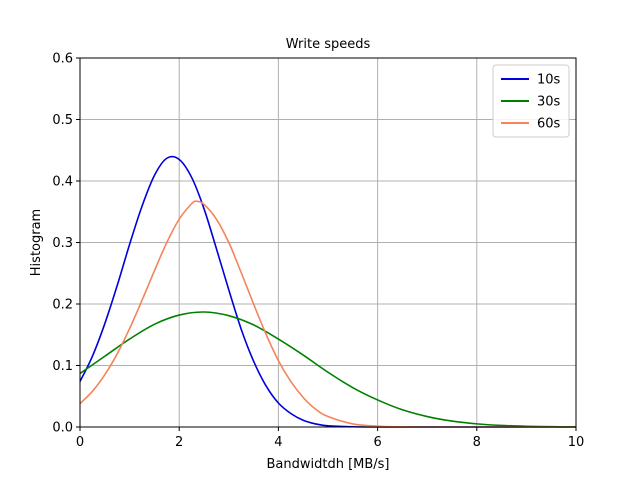  What do you see at coordinates (80, 442) in the screenshot?
I see `x-tick-label: 0` at bounding box center [80, 442].